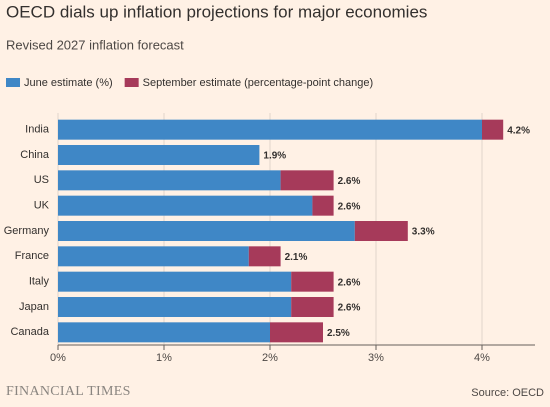 This screenshot has height=407, width=550. I want to click on y-tick-label: France, so click(32, 256).